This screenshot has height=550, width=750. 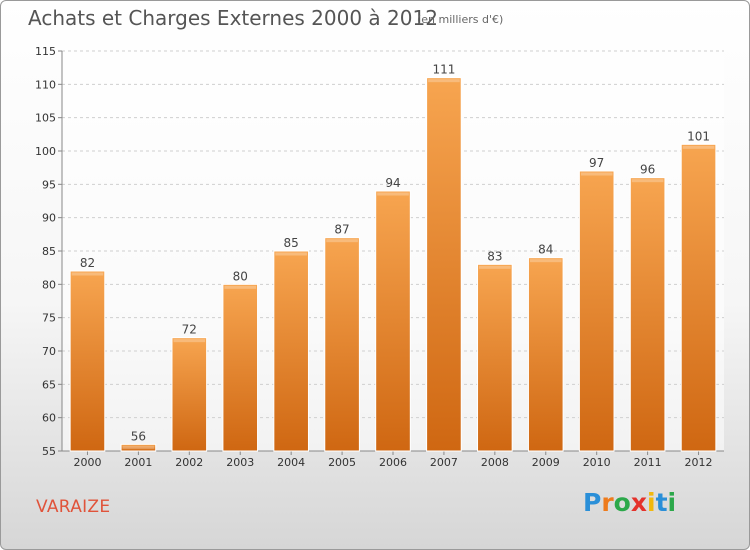 I want to click on data-label: 80, so click(x=240, y=276).